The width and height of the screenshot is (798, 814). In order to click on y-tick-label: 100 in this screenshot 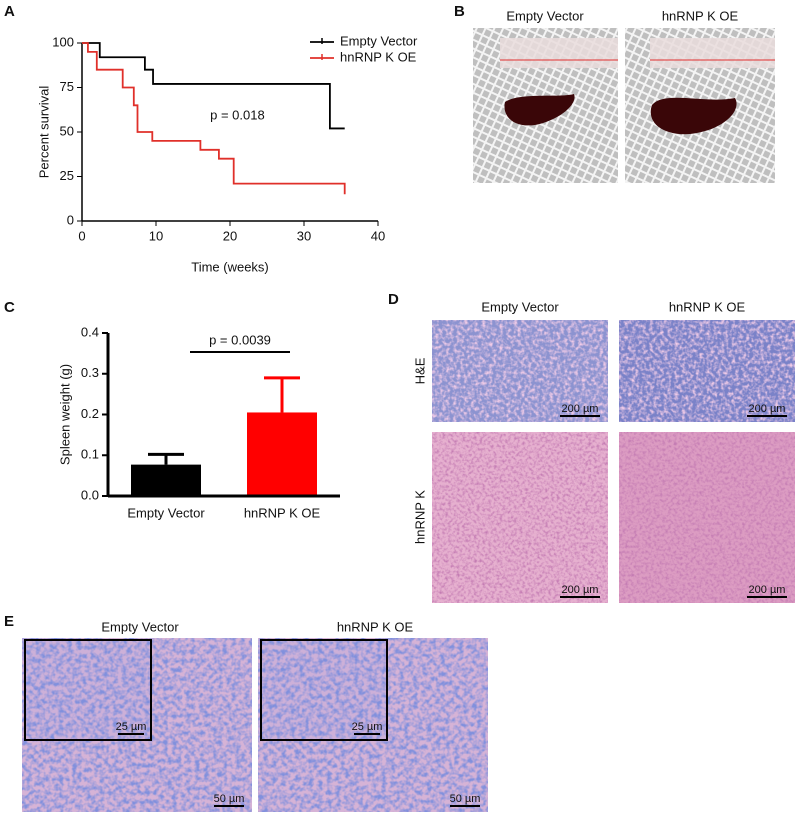, I will do `click(63, 41)`.